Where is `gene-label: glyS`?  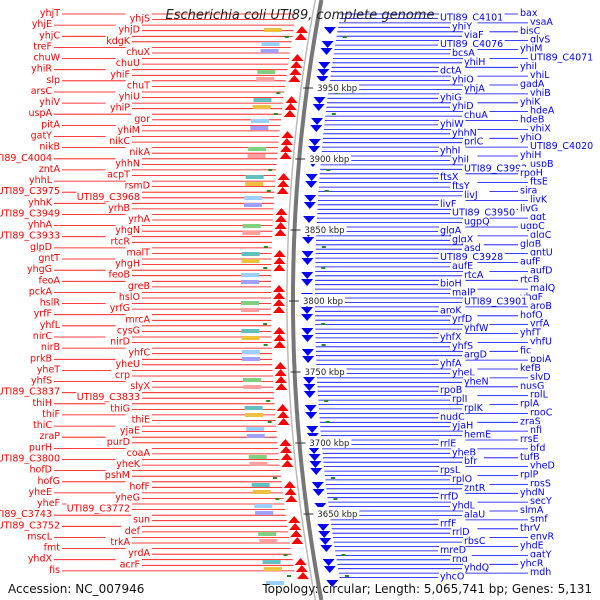 gene-label: glyS is located at coordinates (540, 40).